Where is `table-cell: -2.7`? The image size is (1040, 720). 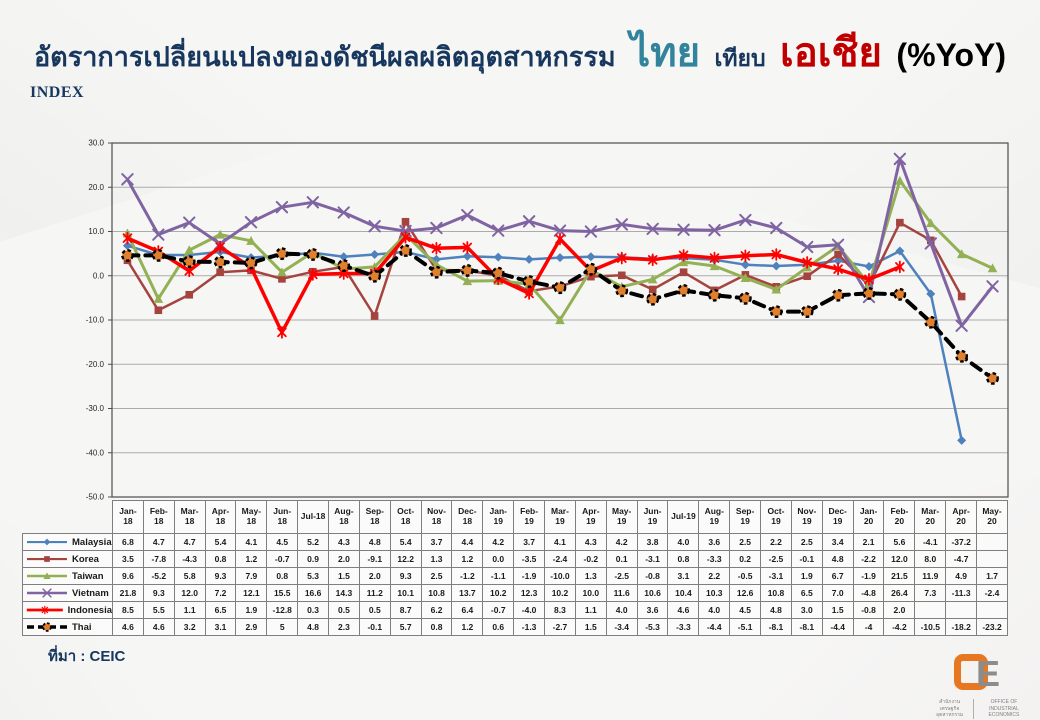
table-cell: -2.7 is located at coordinates (560, 627).